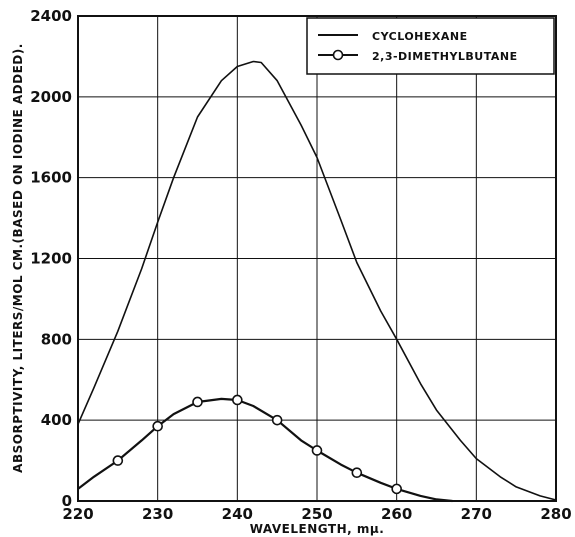  Describe the element at coordinates (56, 420) in the screenshot. I see `y-tick-label: 400` at that location.